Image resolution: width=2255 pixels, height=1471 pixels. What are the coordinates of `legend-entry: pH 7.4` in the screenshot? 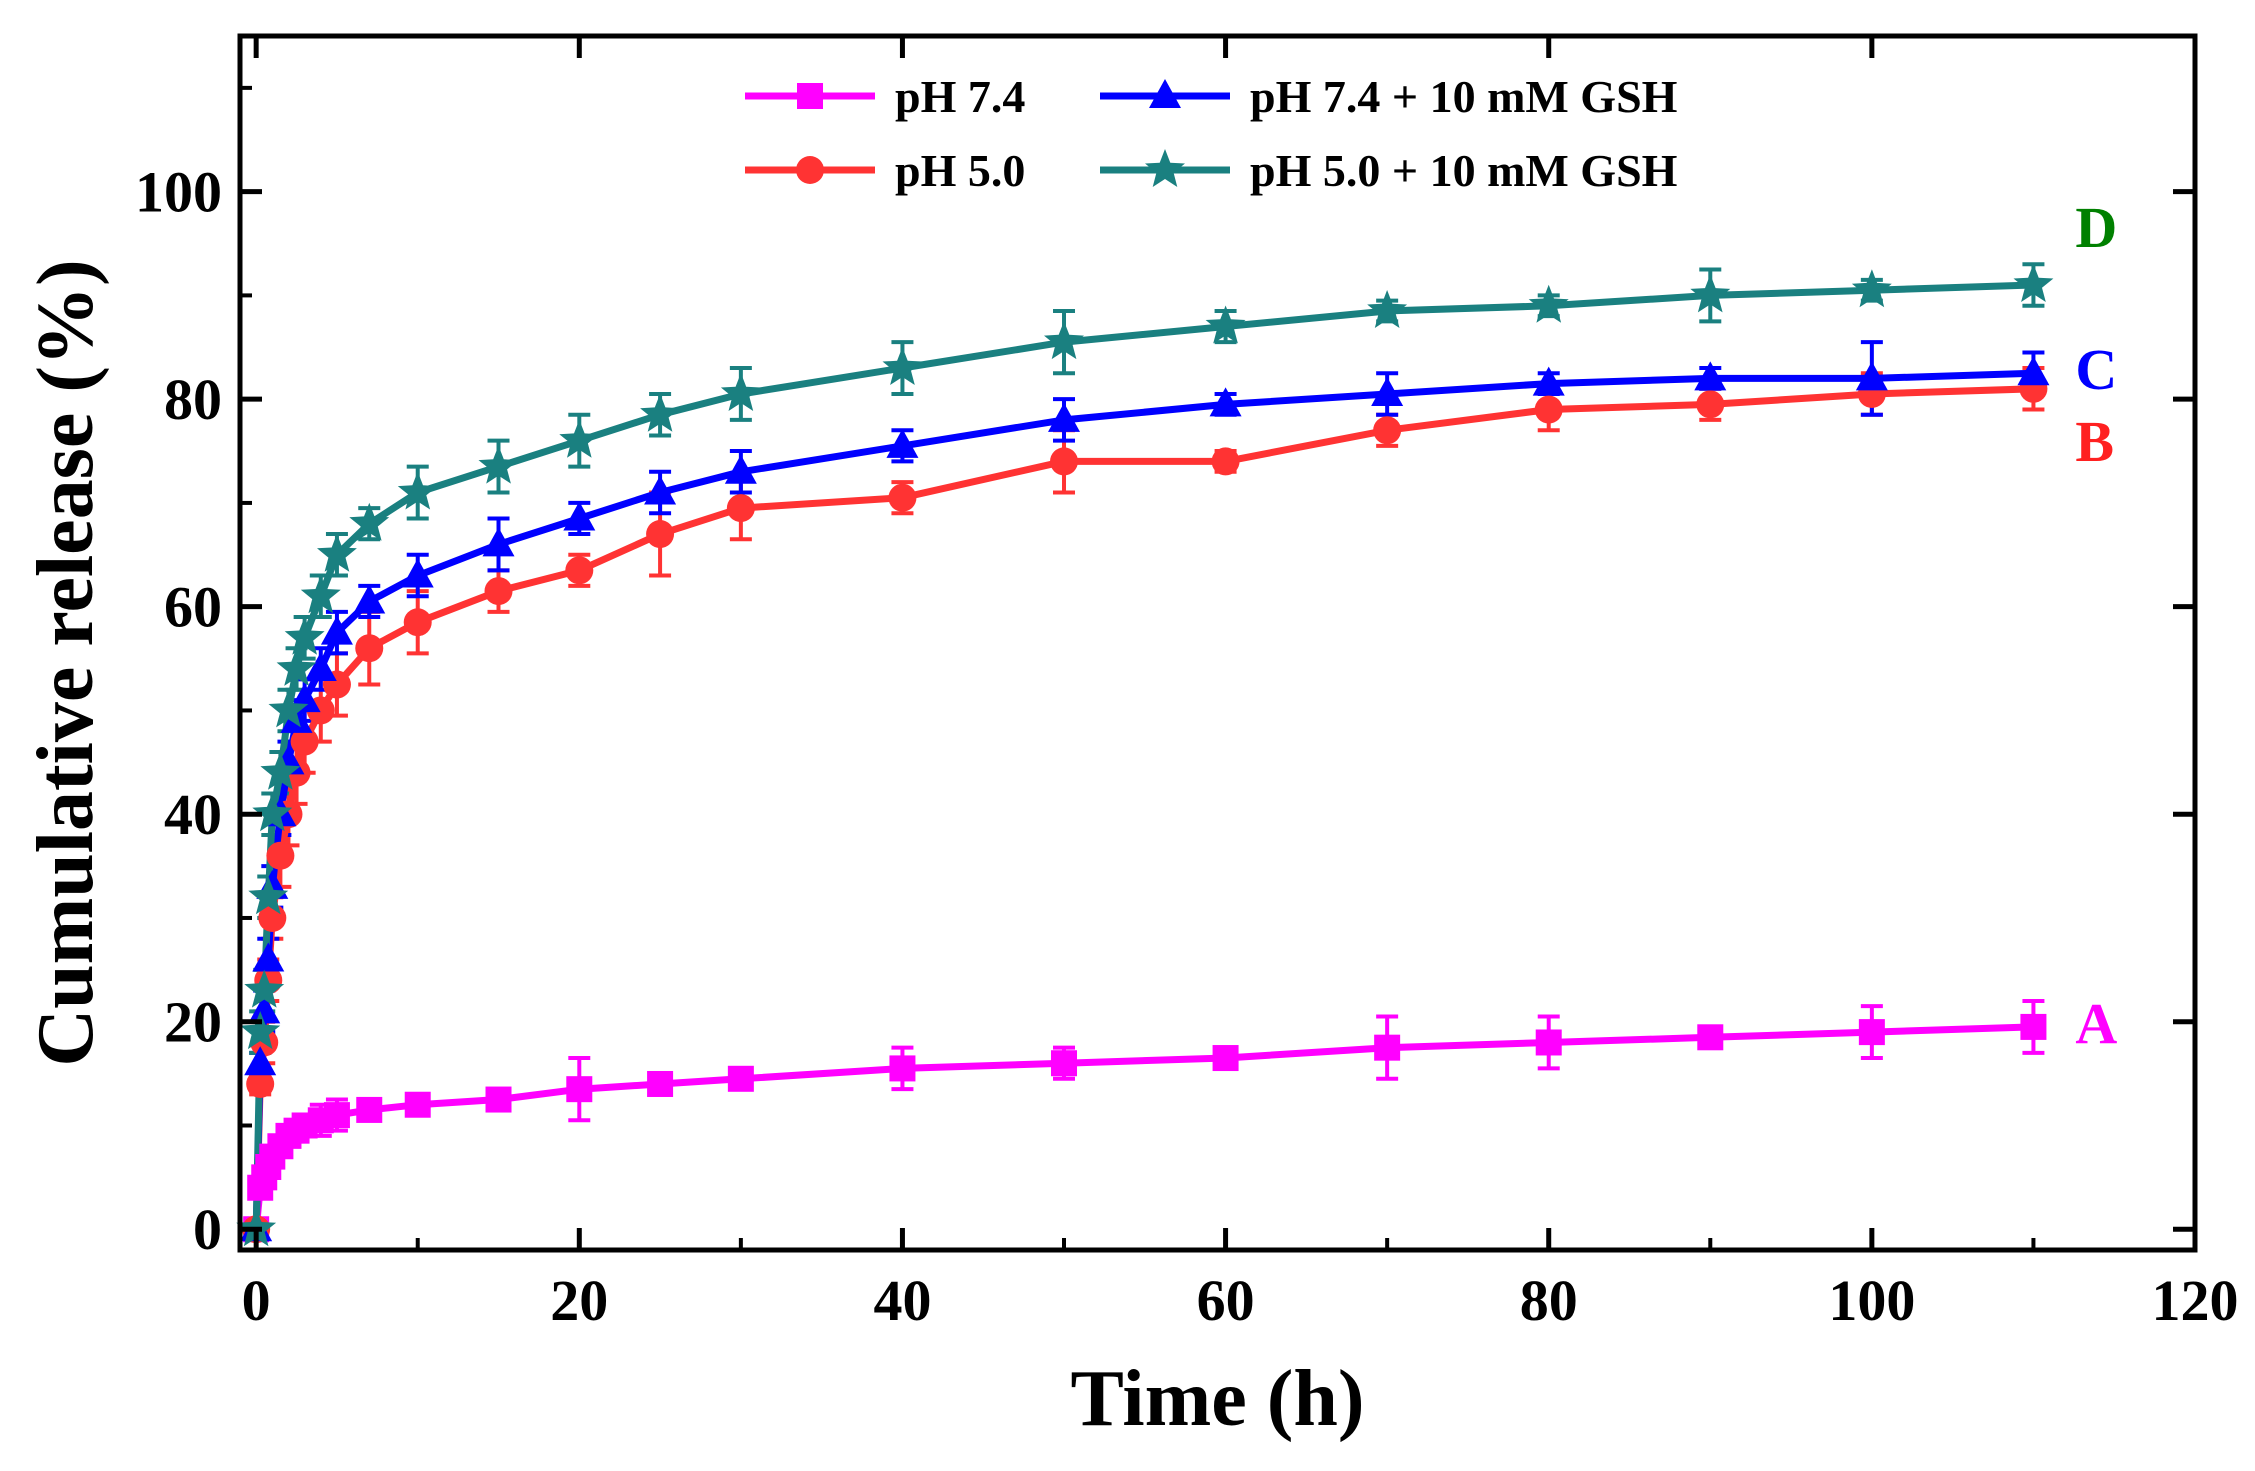 It's located at (885, 96).